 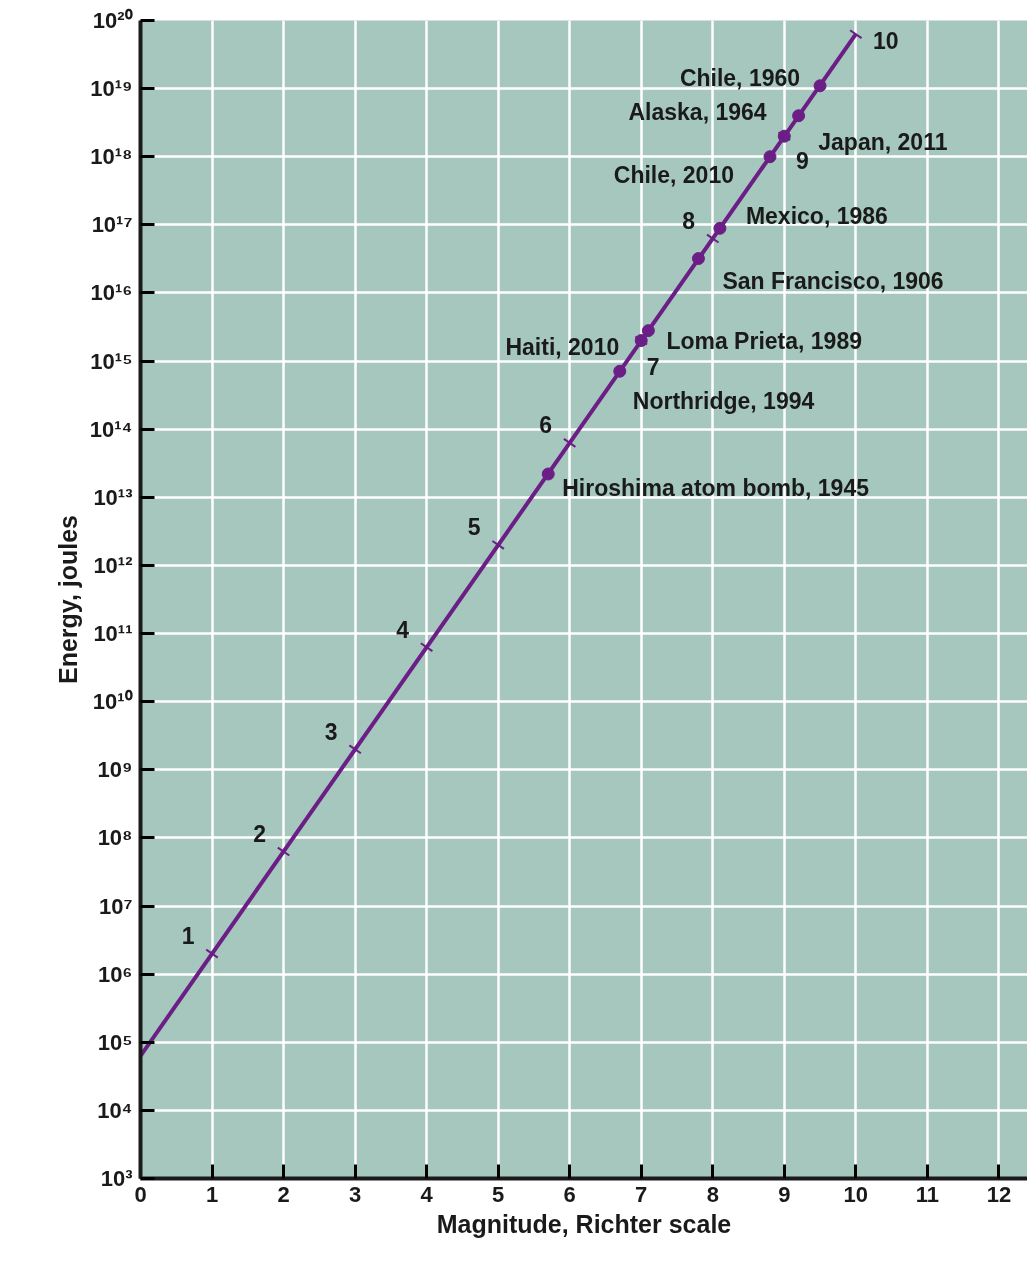 I want to click on x-tick-label: 10, so click(x=856, y=1194).